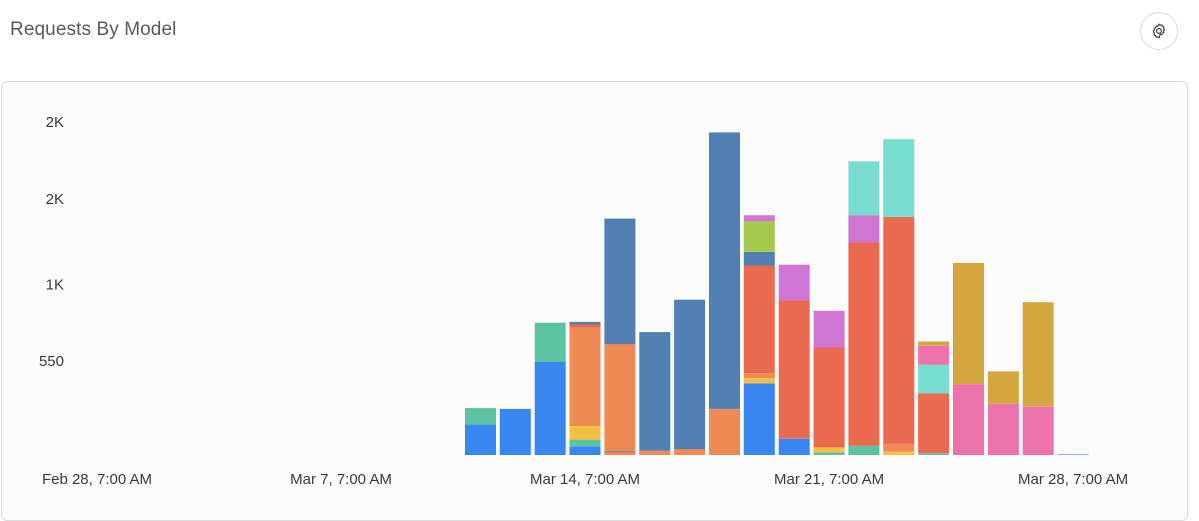  I want to click on y-tick-label: 1K, so click(55, 284).